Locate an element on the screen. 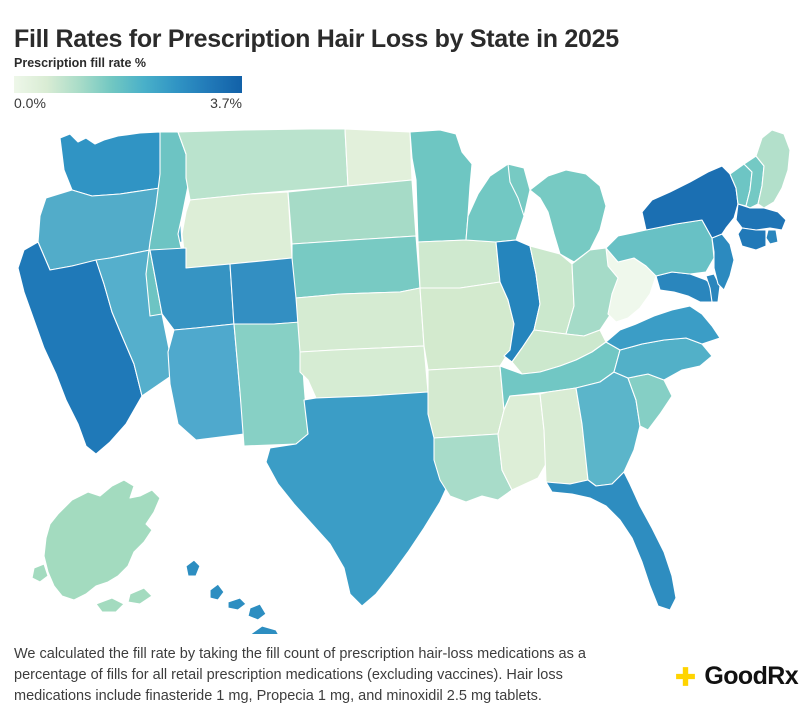  state-HI is located at coordinates (234, 596).